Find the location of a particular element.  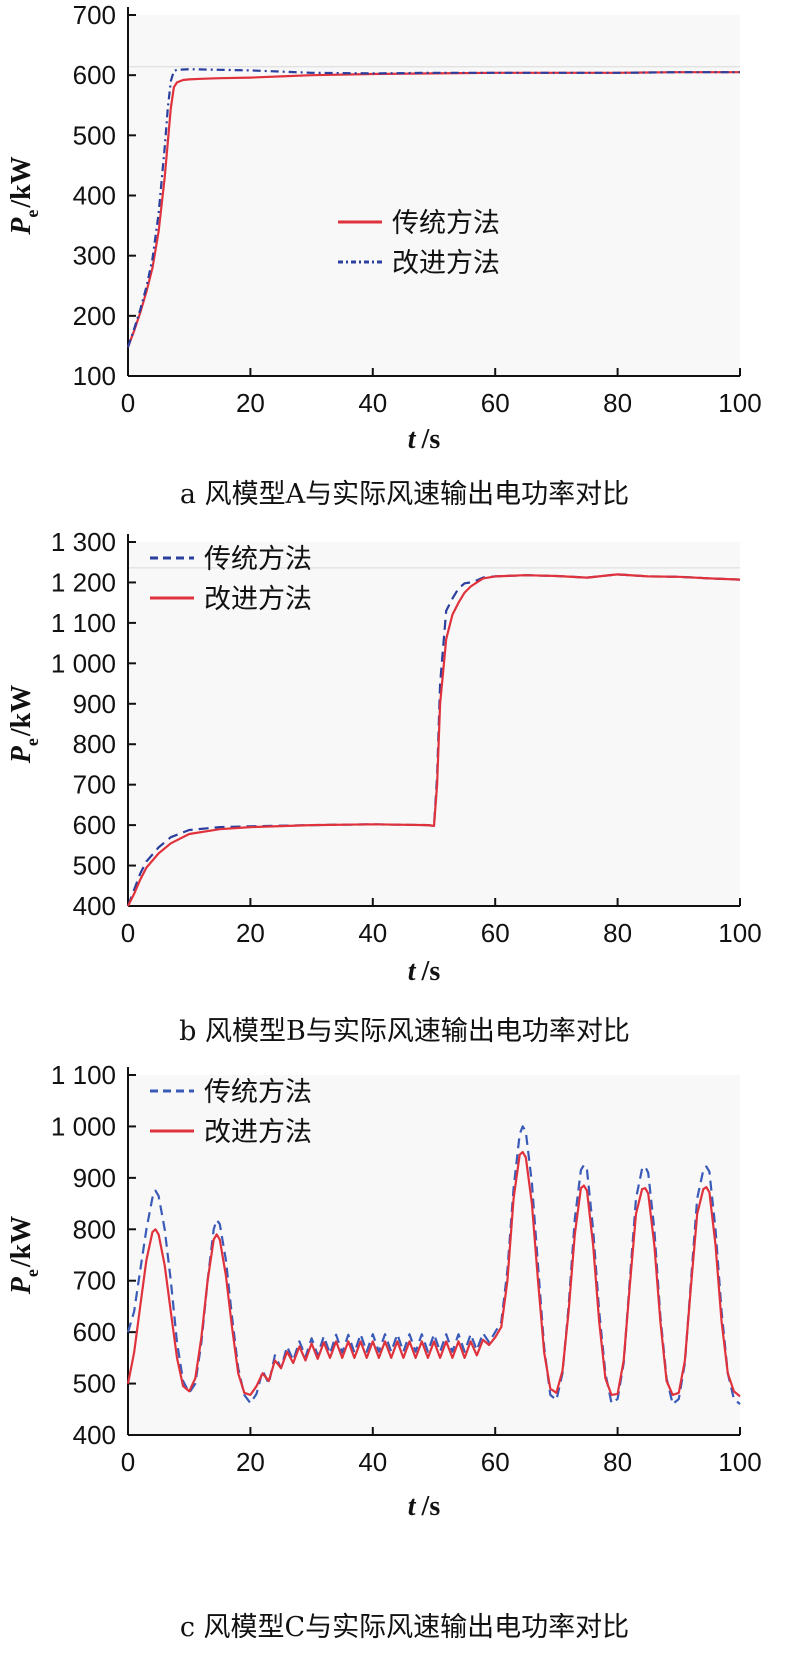

chart-caption-b: b 风模型B与实际风速输出电功率对比 is located at coordinates (404, 1031).